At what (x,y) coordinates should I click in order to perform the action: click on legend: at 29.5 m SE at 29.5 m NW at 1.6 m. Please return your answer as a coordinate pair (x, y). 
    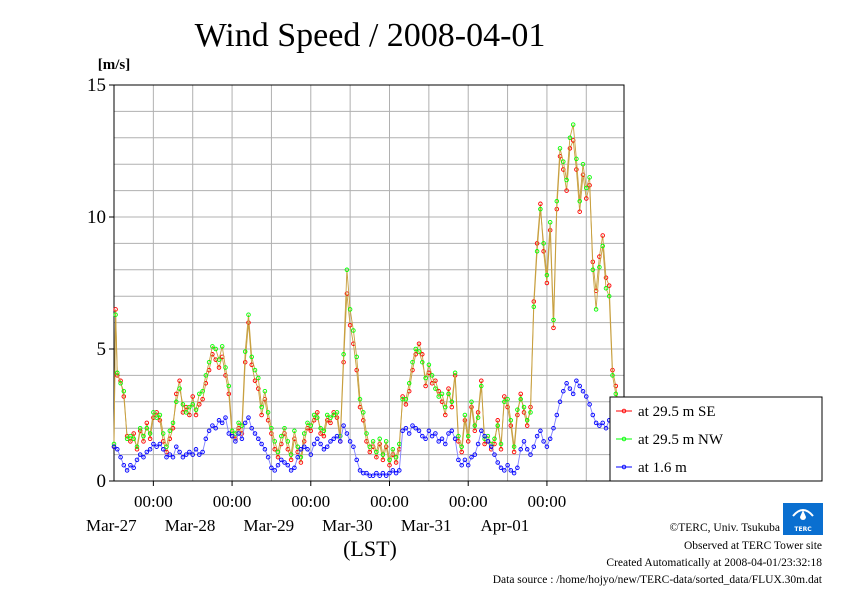
    Looking at the image, I should click on (716, 439).